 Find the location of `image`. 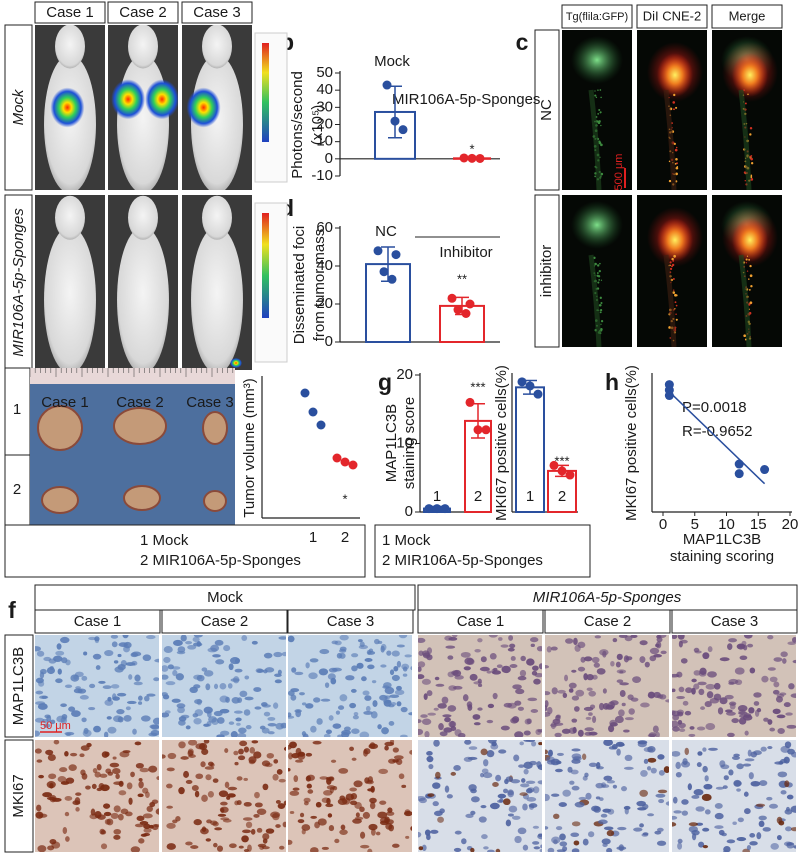

image is located at coordinates (224, 686).